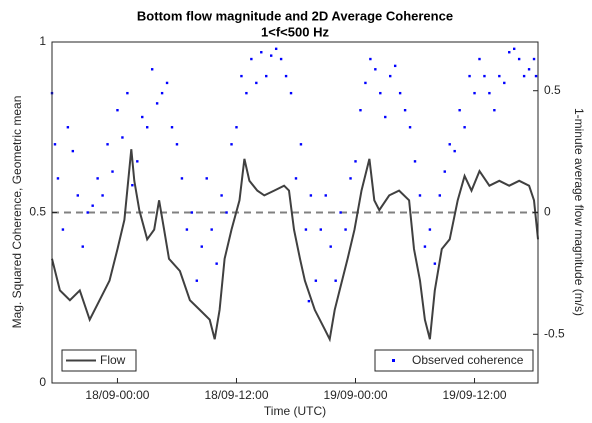 Image resolution: width=592 pixels, height=423 pixels. Describe the element at coordinates (579, 212) in the screenshot. I see `y2-axis-label: 1-minute average flow magnitude (m/s)` at that location.